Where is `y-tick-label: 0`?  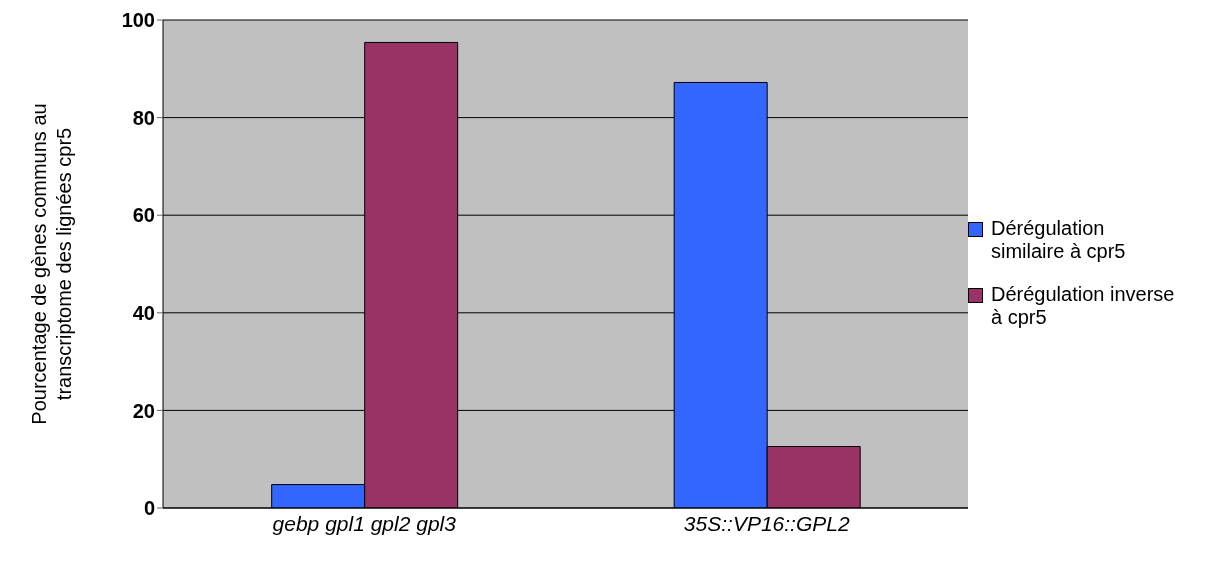 y-tick-label: 0 is located at coordinates (149, 508).